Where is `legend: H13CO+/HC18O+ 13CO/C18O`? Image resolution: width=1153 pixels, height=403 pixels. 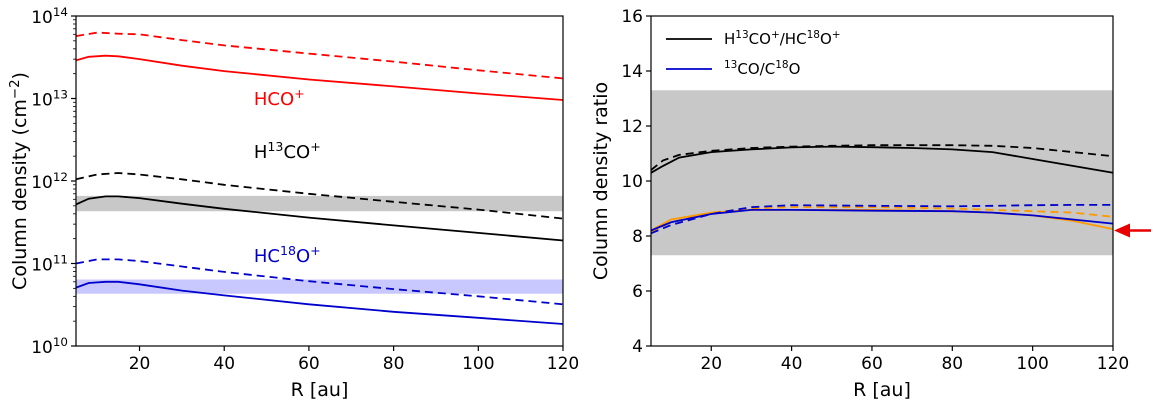
legend: H13CO+/HC18O+ 13CO/C18O is located at coordinates (753, 53).